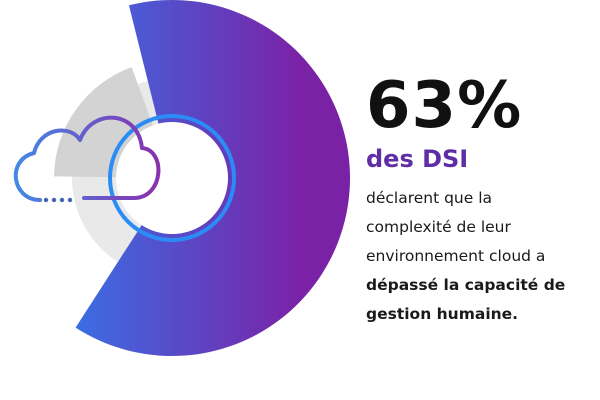 This screenshot has width=600, height=400. I want to click on description-emphasis-line: gestion humaine., so click(442, 314).